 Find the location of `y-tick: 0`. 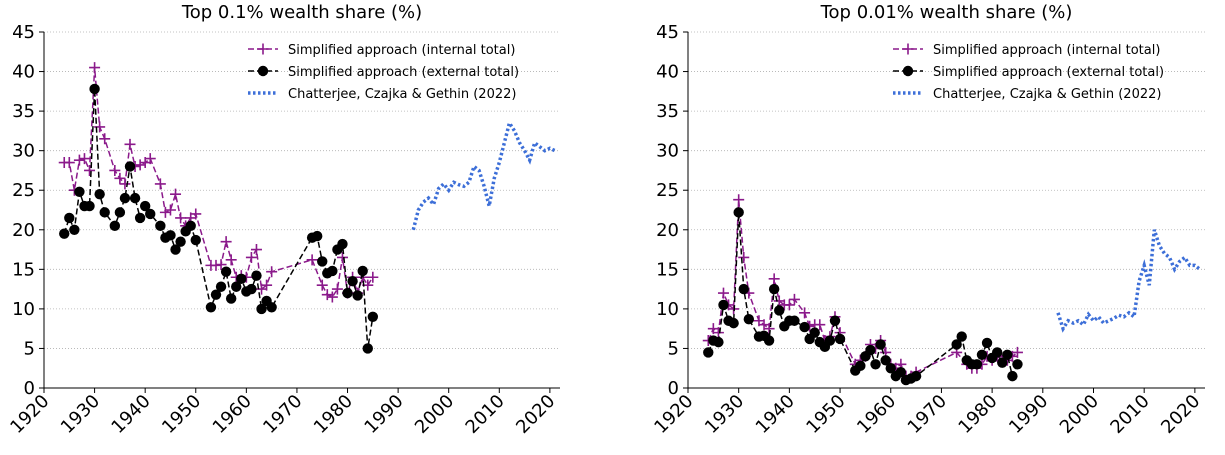

y-tick: 0 is located at coordinates (678, 388).